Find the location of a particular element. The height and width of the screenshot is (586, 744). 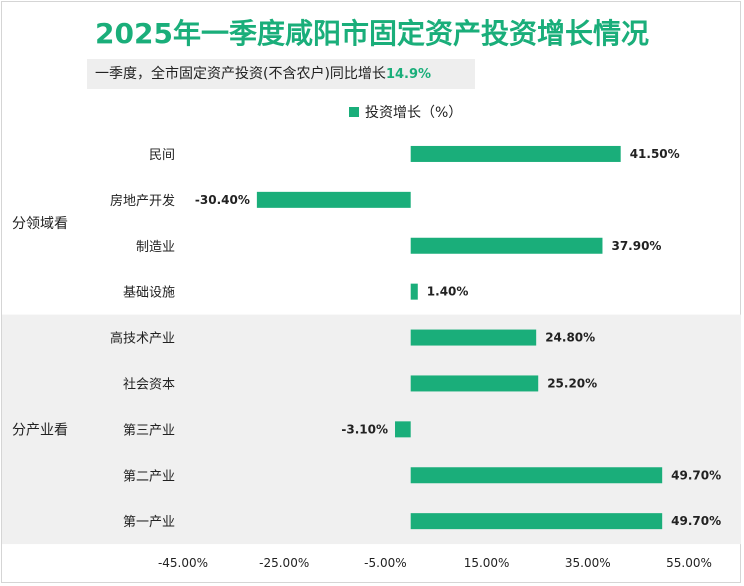

chart-legend: 投资增长（%） is located at coordinates (405, 113).